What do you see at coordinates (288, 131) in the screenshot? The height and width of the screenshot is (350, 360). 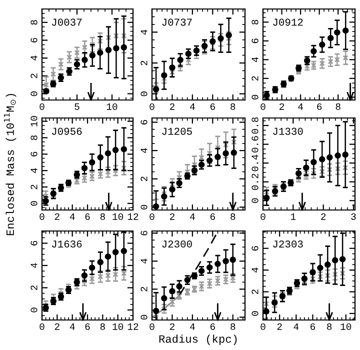 I see `text: J1330` at bounding box center [288, 131].